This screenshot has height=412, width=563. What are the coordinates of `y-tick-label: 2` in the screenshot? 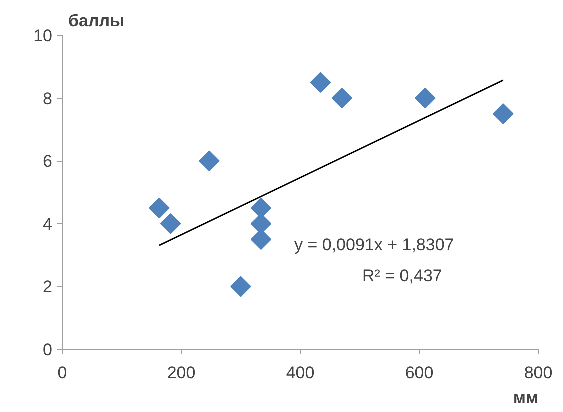 It's located at (48, 287).